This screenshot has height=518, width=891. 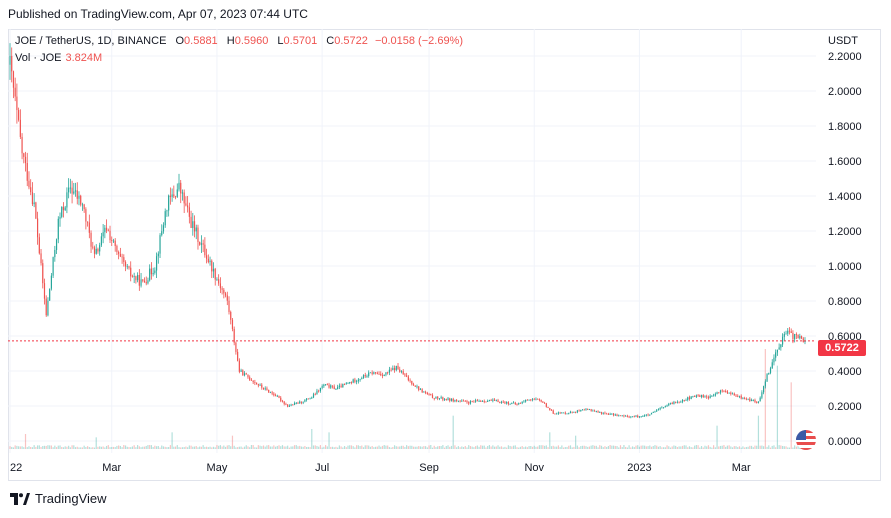 I want to click on y-tick-label: 0.0000, so click(x=845, y=442).